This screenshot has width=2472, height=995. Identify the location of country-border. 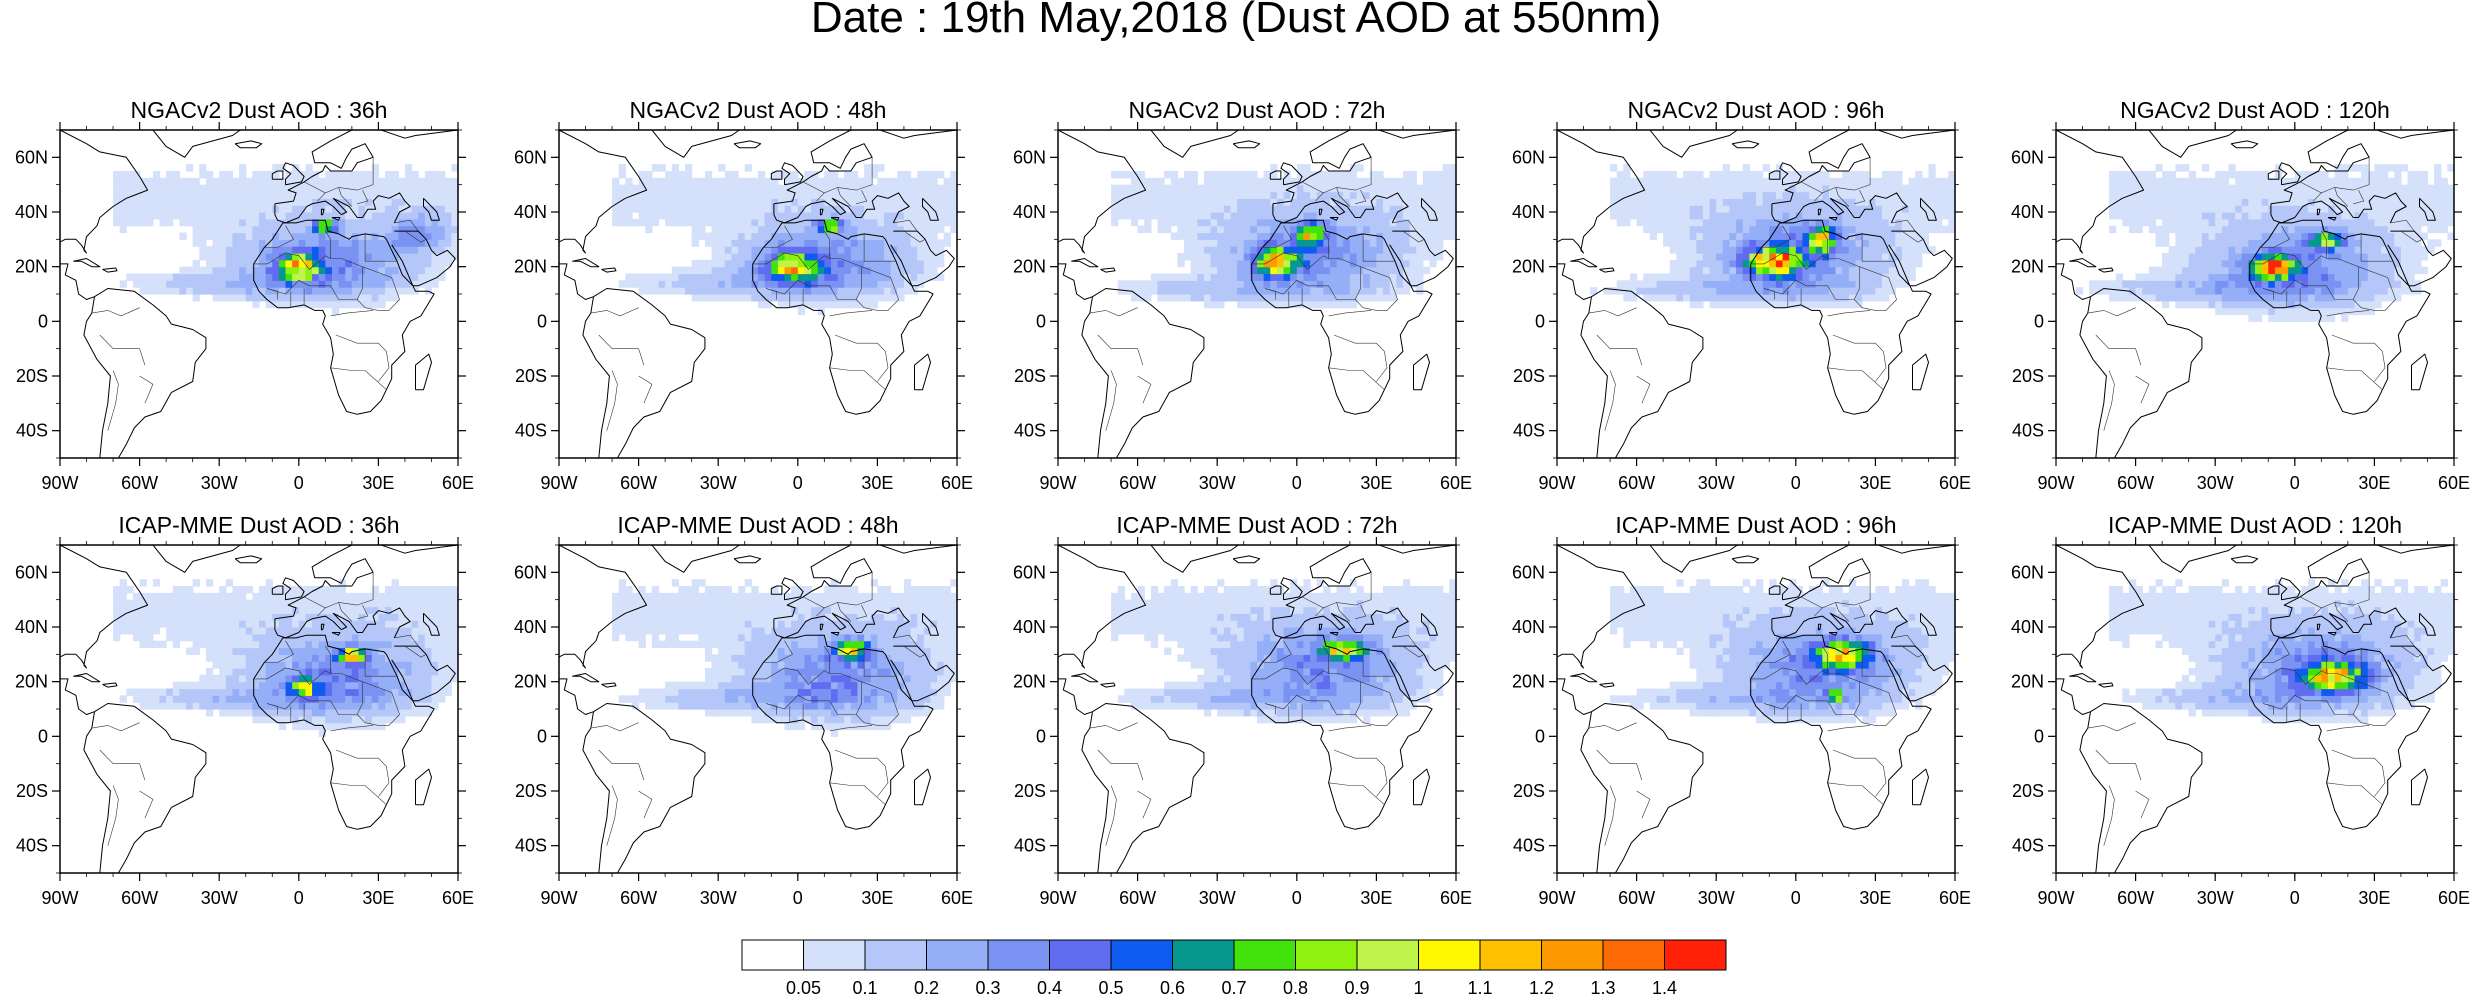
(1350, 313).